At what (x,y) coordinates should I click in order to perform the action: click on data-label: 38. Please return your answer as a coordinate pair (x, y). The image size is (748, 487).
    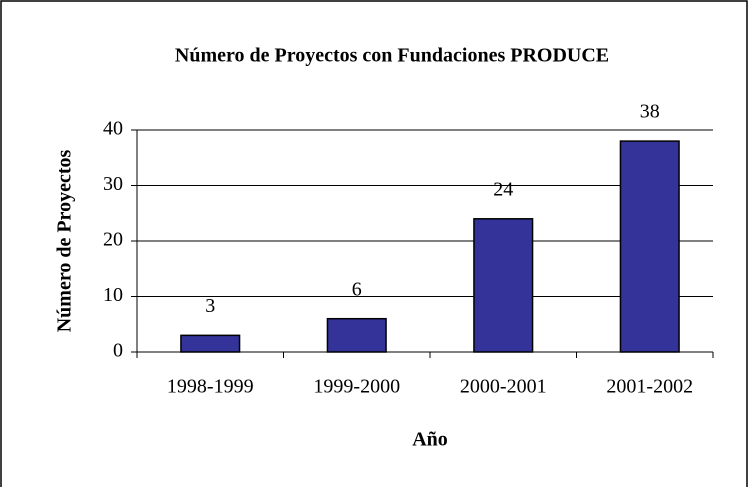
    Looking at the image, I should click on (650, 112).